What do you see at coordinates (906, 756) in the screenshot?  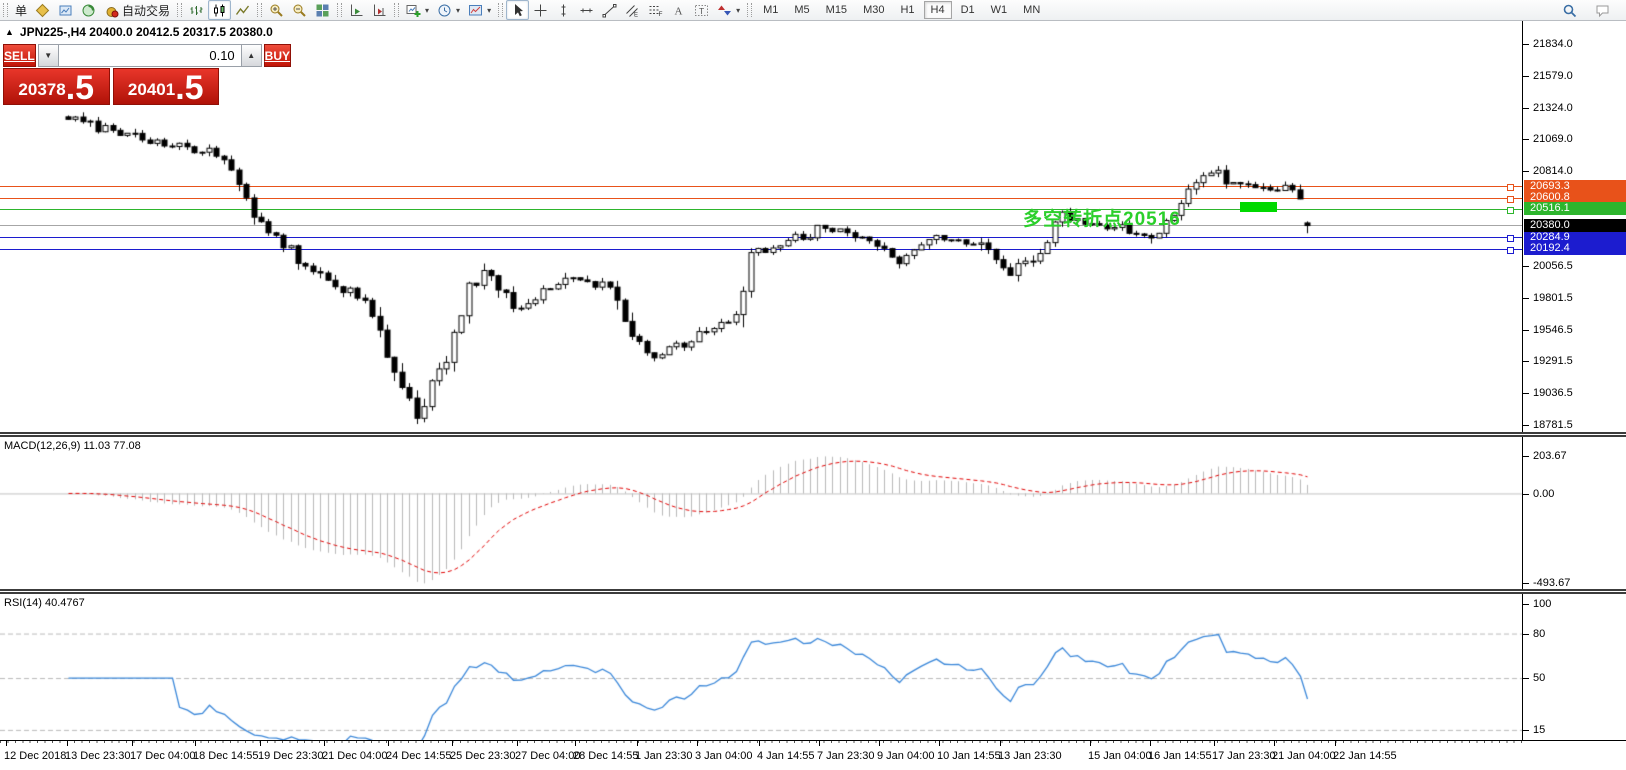 I see `time-label: 9 Jan 04:00` at bounding box center [906, 756].